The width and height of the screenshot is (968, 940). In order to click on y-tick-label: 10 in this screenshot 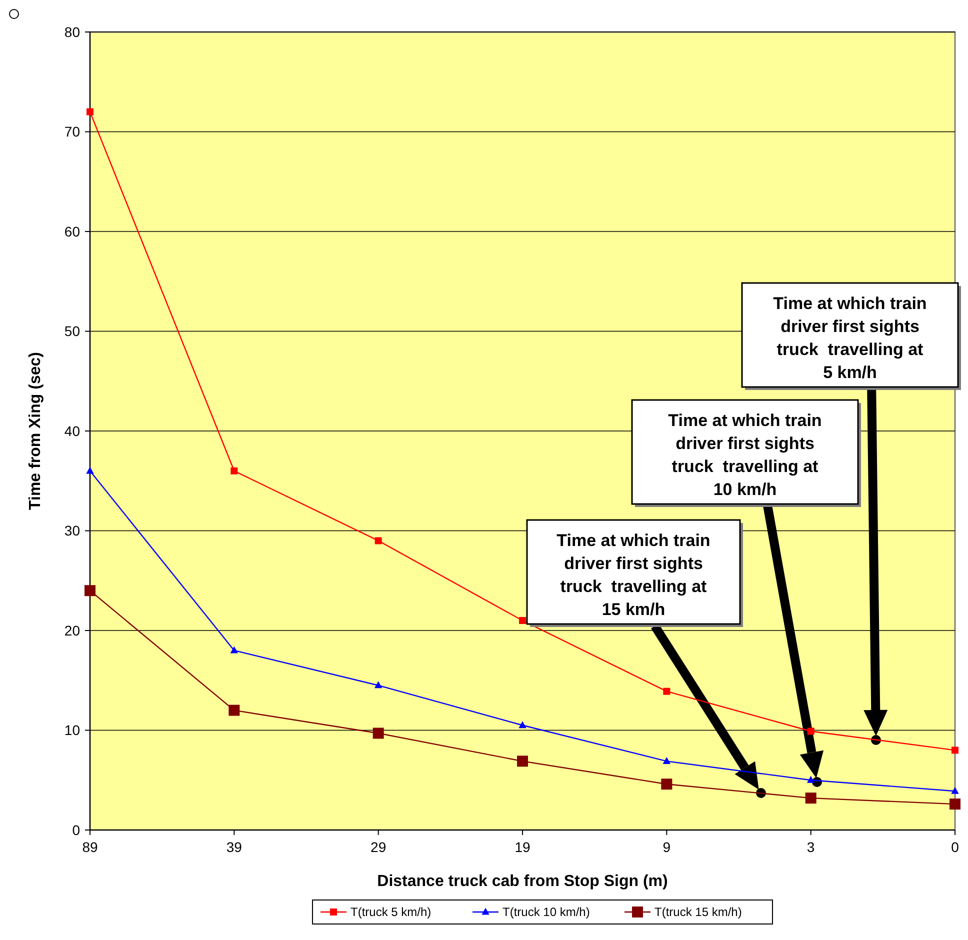, I will do `click(72, 730)`.